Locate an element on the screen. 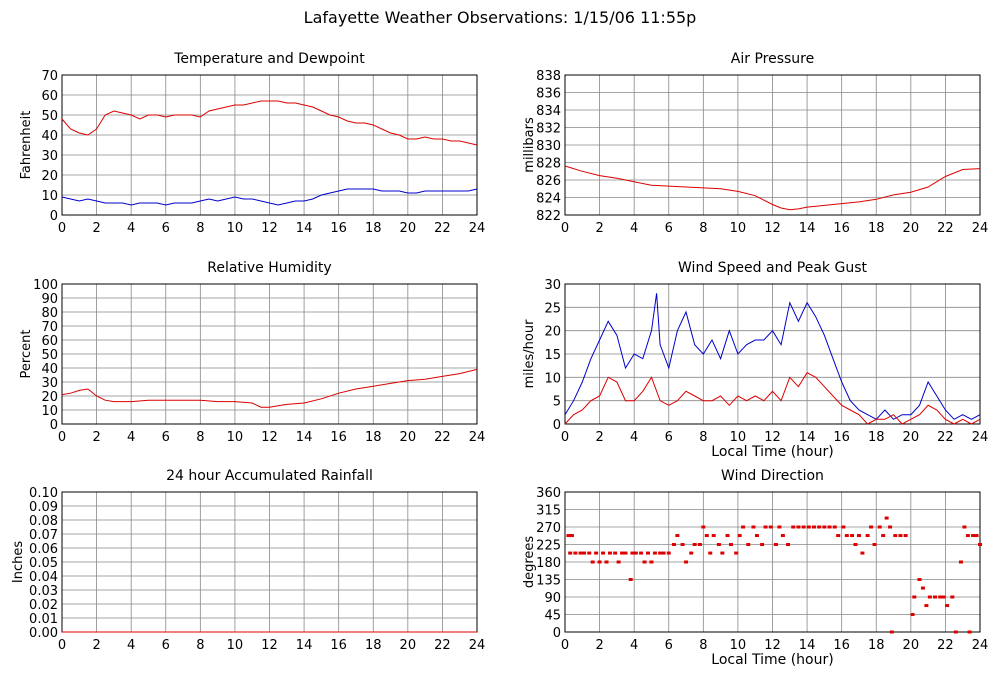 The width and height of the screenshot is (1000, 680). y-tick-label: 180 is located at coordinates (548, 563).